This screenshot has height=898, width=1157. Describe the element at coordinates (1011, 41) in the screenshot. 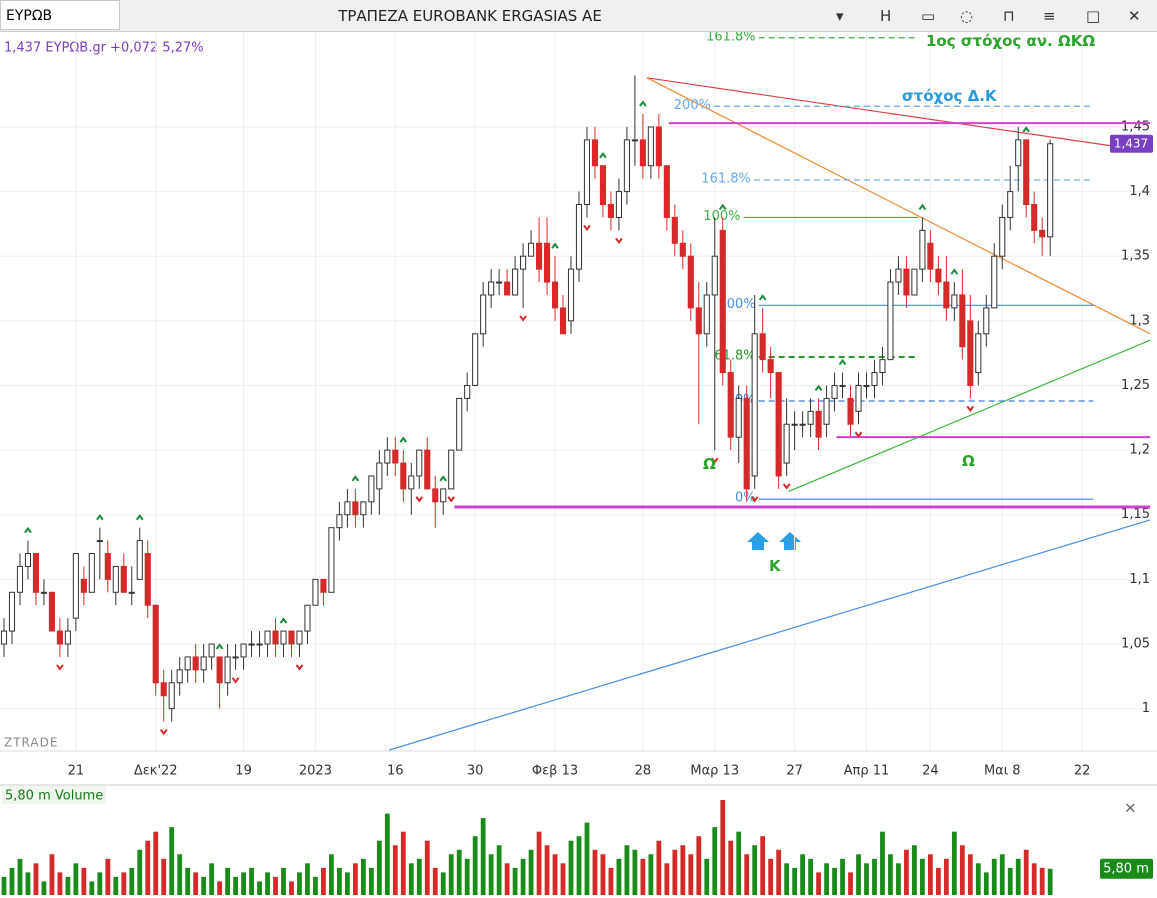

I see `annotation: 1ος στόχος αν. ΩΚΩ` at that location.